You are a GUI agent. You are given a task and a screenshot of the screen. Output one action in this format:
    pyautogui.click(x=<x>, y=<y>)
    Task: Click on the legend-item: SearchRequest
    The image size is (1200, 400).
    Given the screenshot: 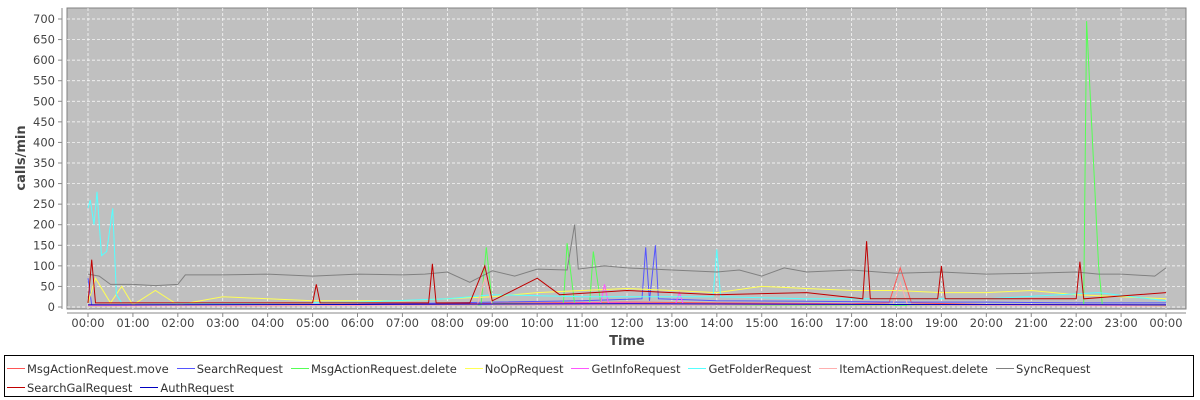 What is the action you would take?
    pyautogui.click(x=229, y=368)
    